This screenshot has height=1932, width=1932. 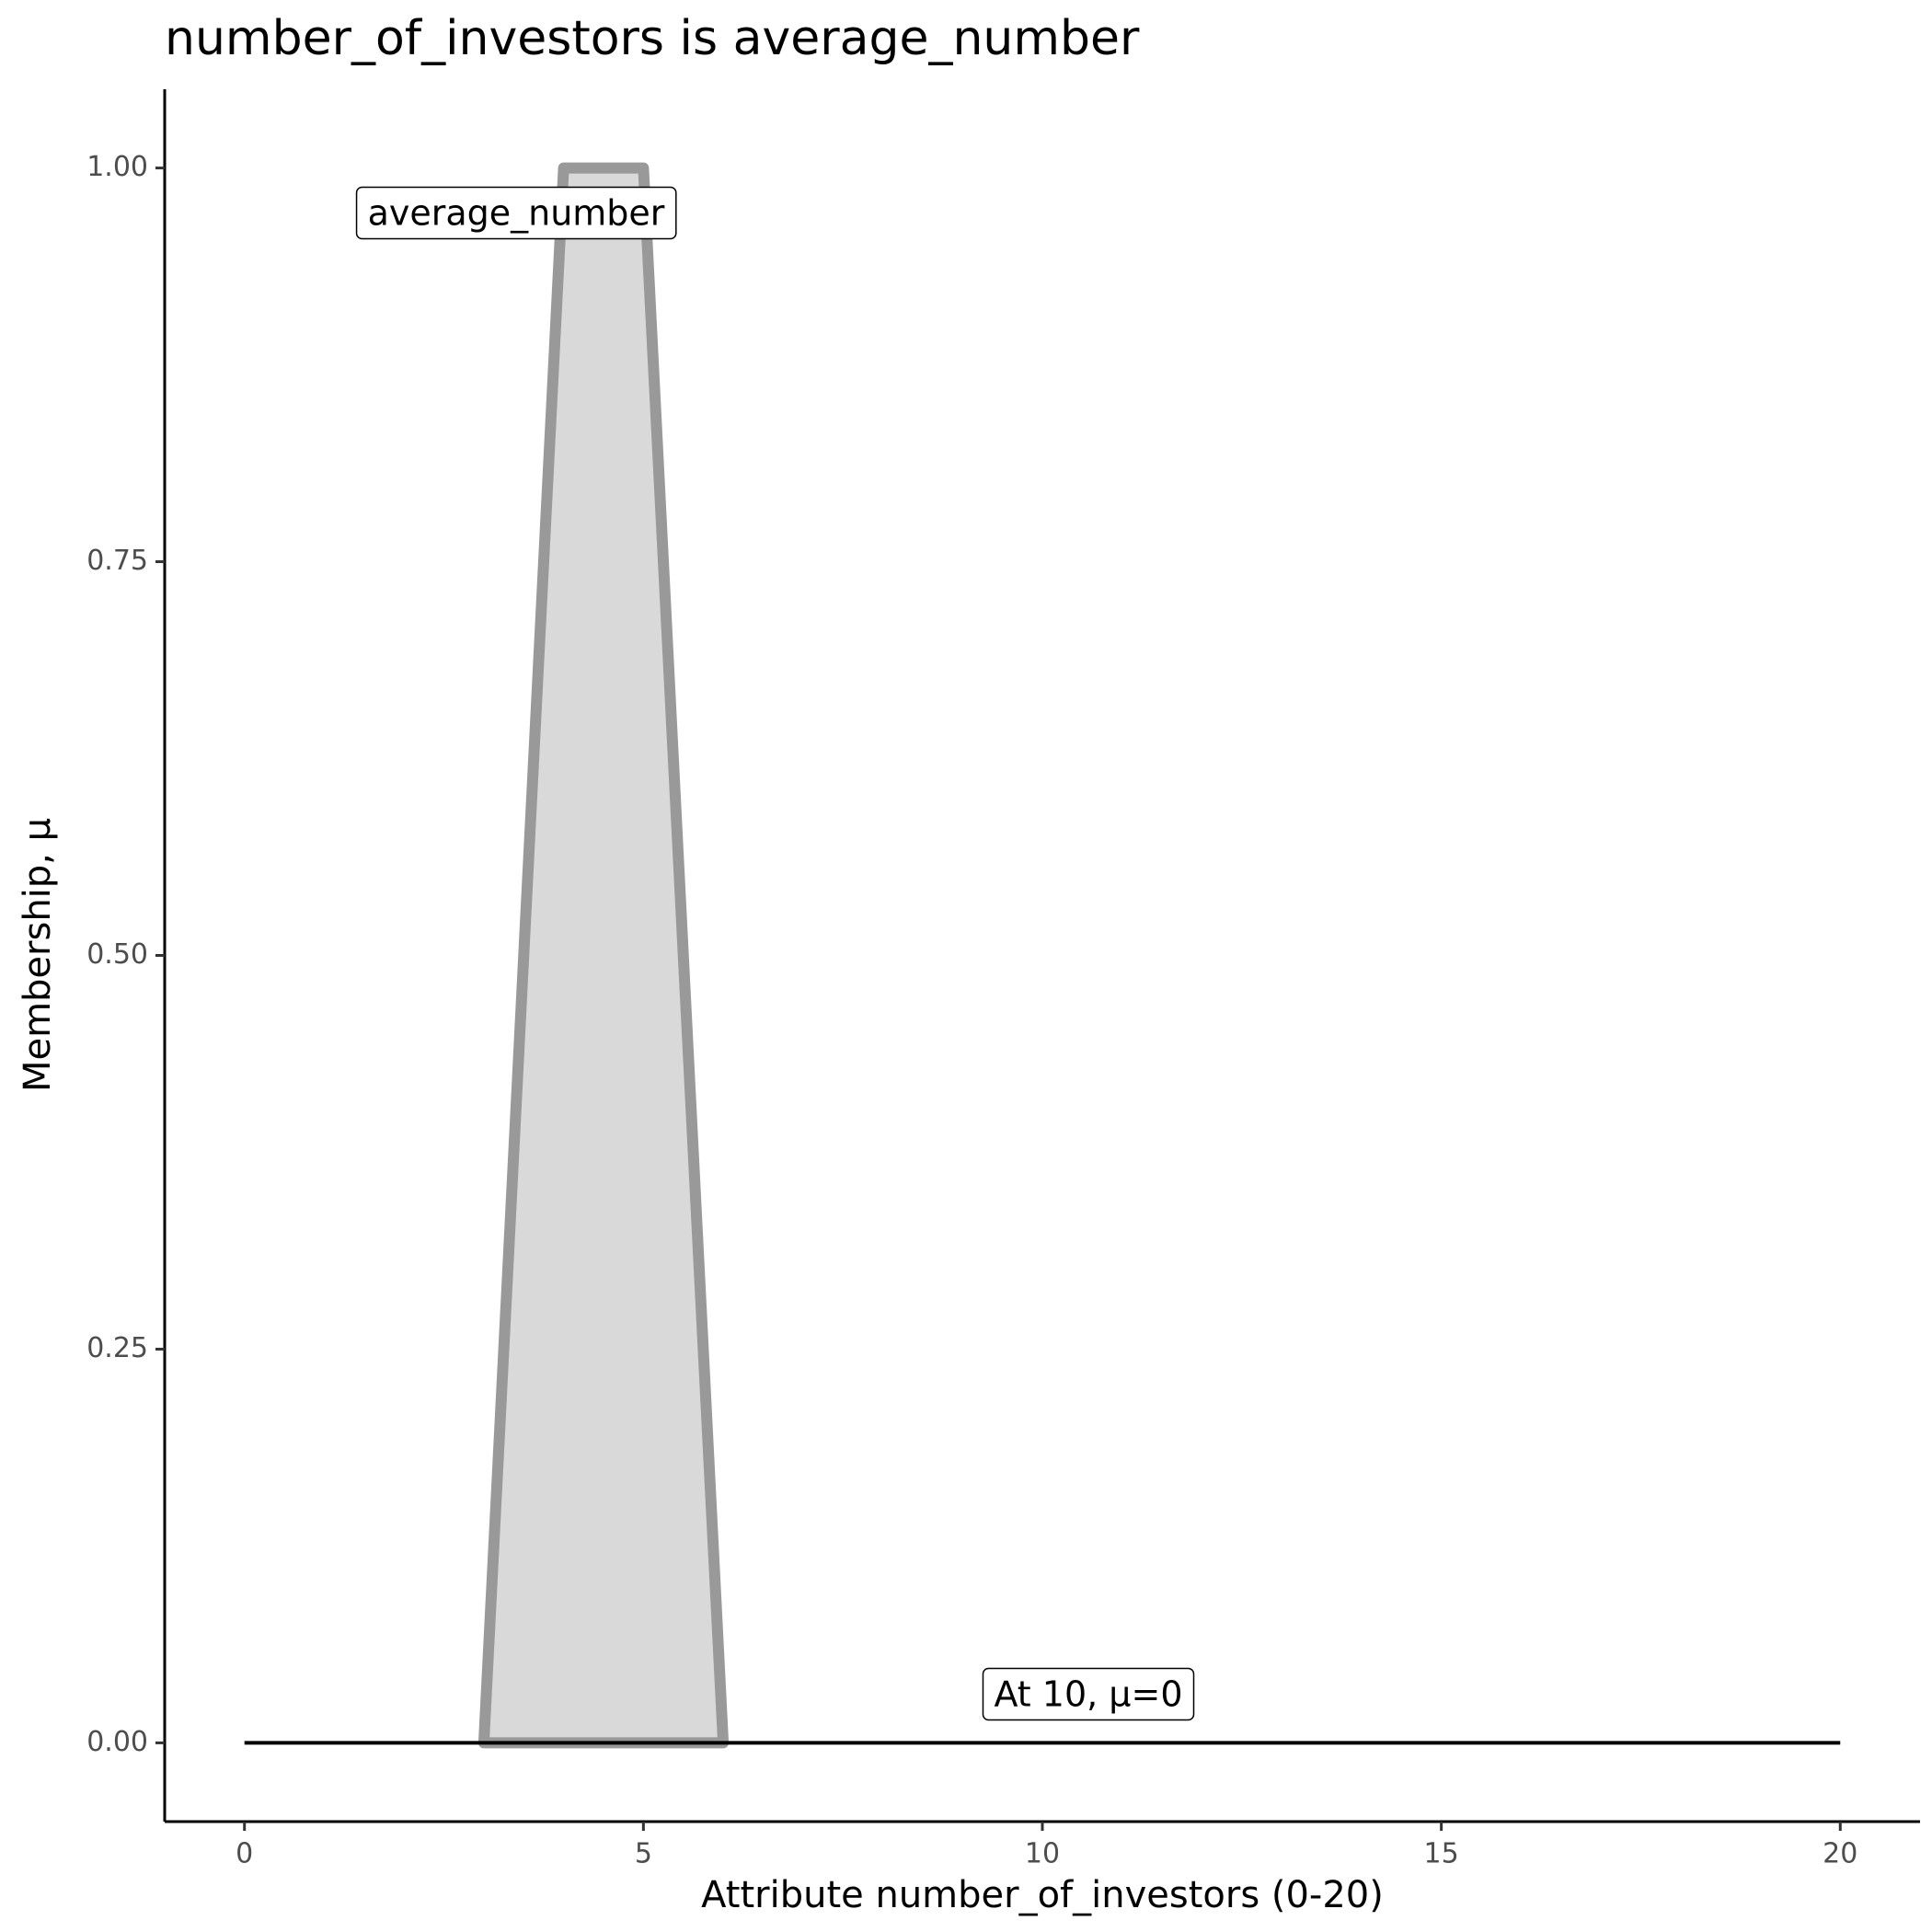 What do you see at coordinates (1441, 1854) in the screenshot?
I see `x-tick-label: 15` at bounding box center [1441, 1854].